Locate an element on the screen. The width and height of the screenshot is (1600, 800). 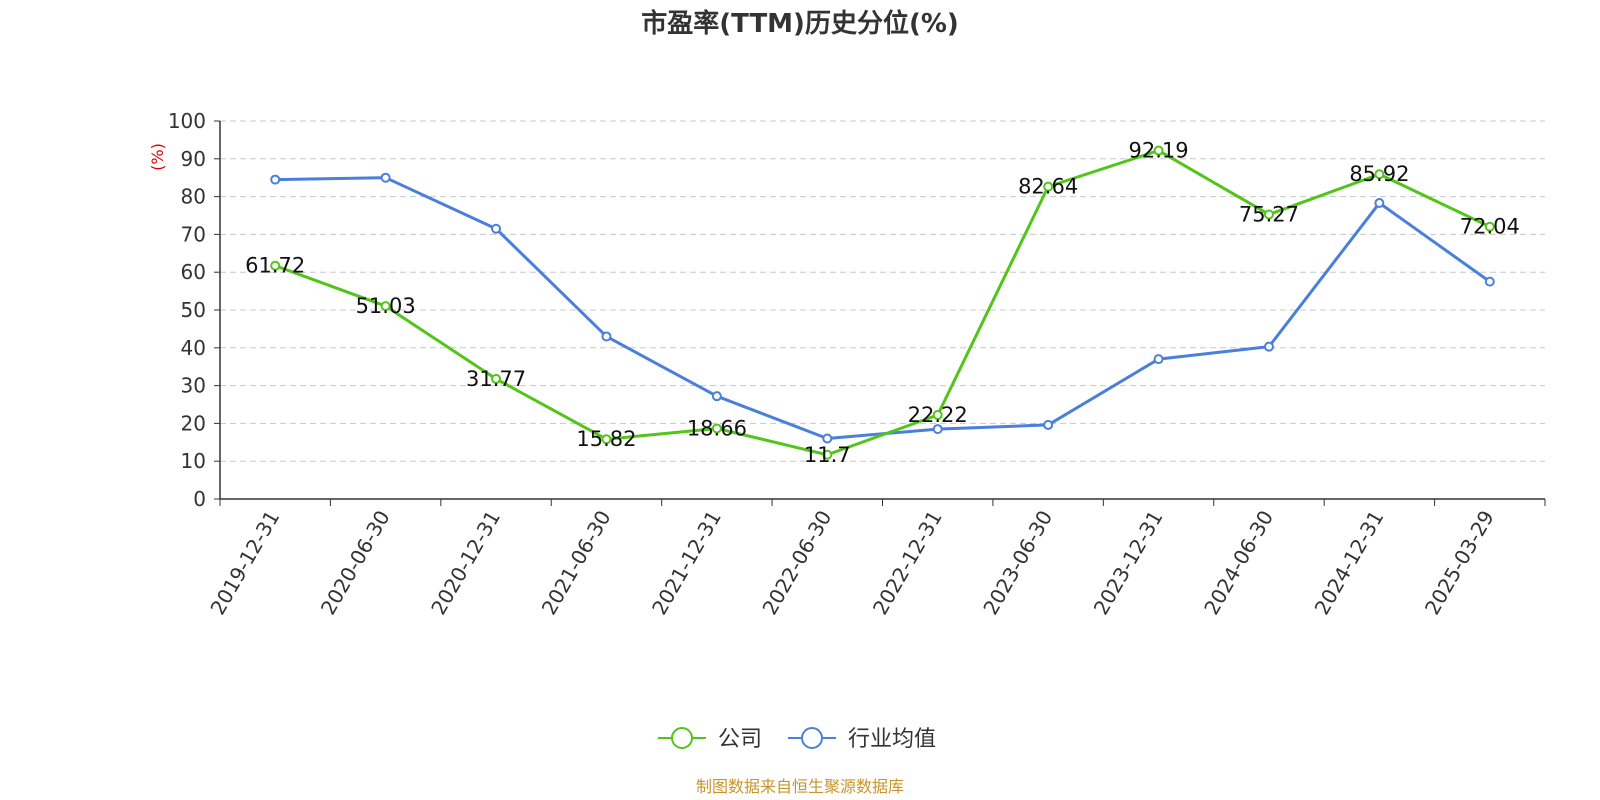
x-tick-label: 2024-06-30 is located at coordinates (1238, 562).